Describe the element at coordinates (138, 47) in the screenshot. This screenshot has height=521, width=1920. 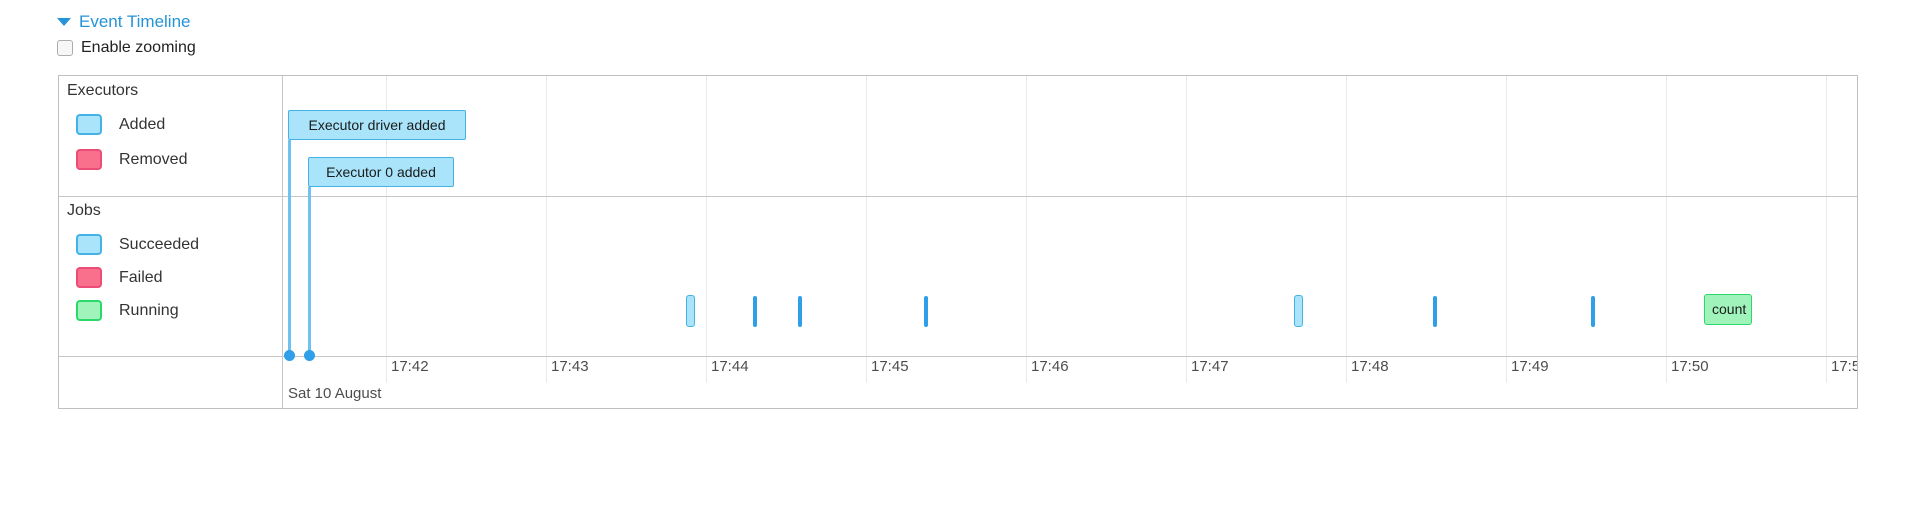
I see `enable-zooming-label: Enable zooming` at that location.